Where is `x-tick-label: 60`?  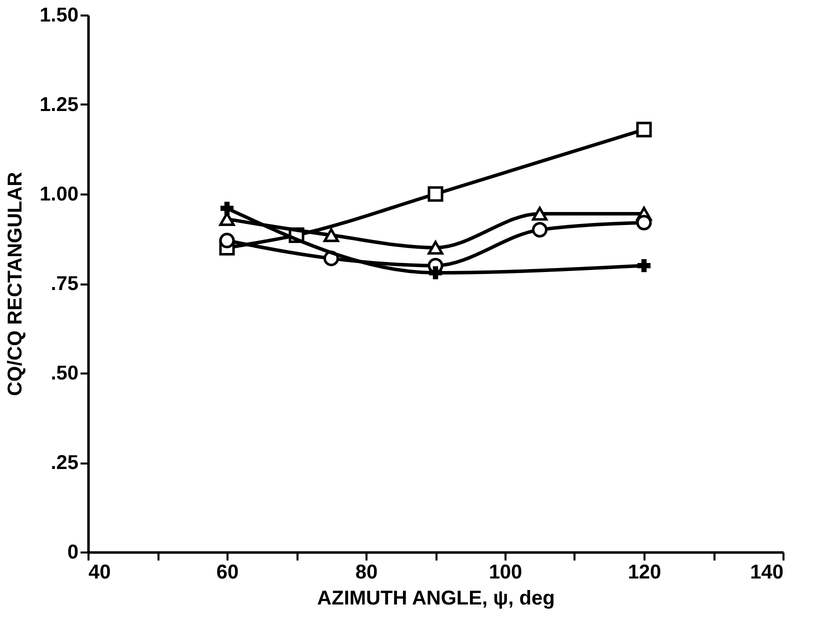
x-tick-label: 60 is located at coordinates (227, 573).